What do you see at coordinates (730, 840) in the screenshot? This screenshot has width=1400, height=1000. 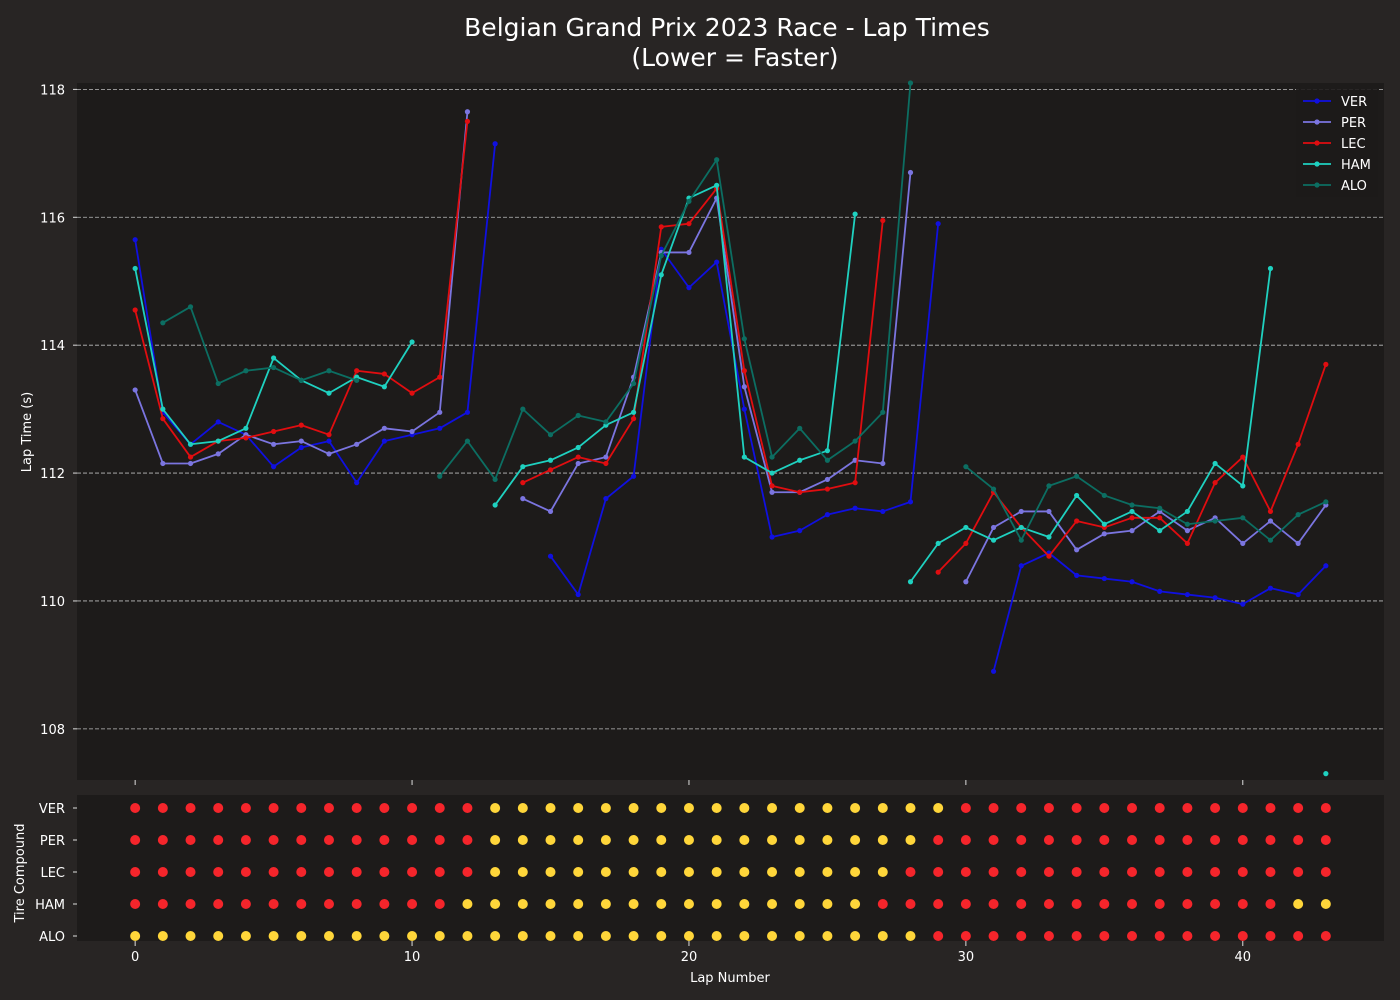 I see `tire-row-per` at bounding box center [730, 840].